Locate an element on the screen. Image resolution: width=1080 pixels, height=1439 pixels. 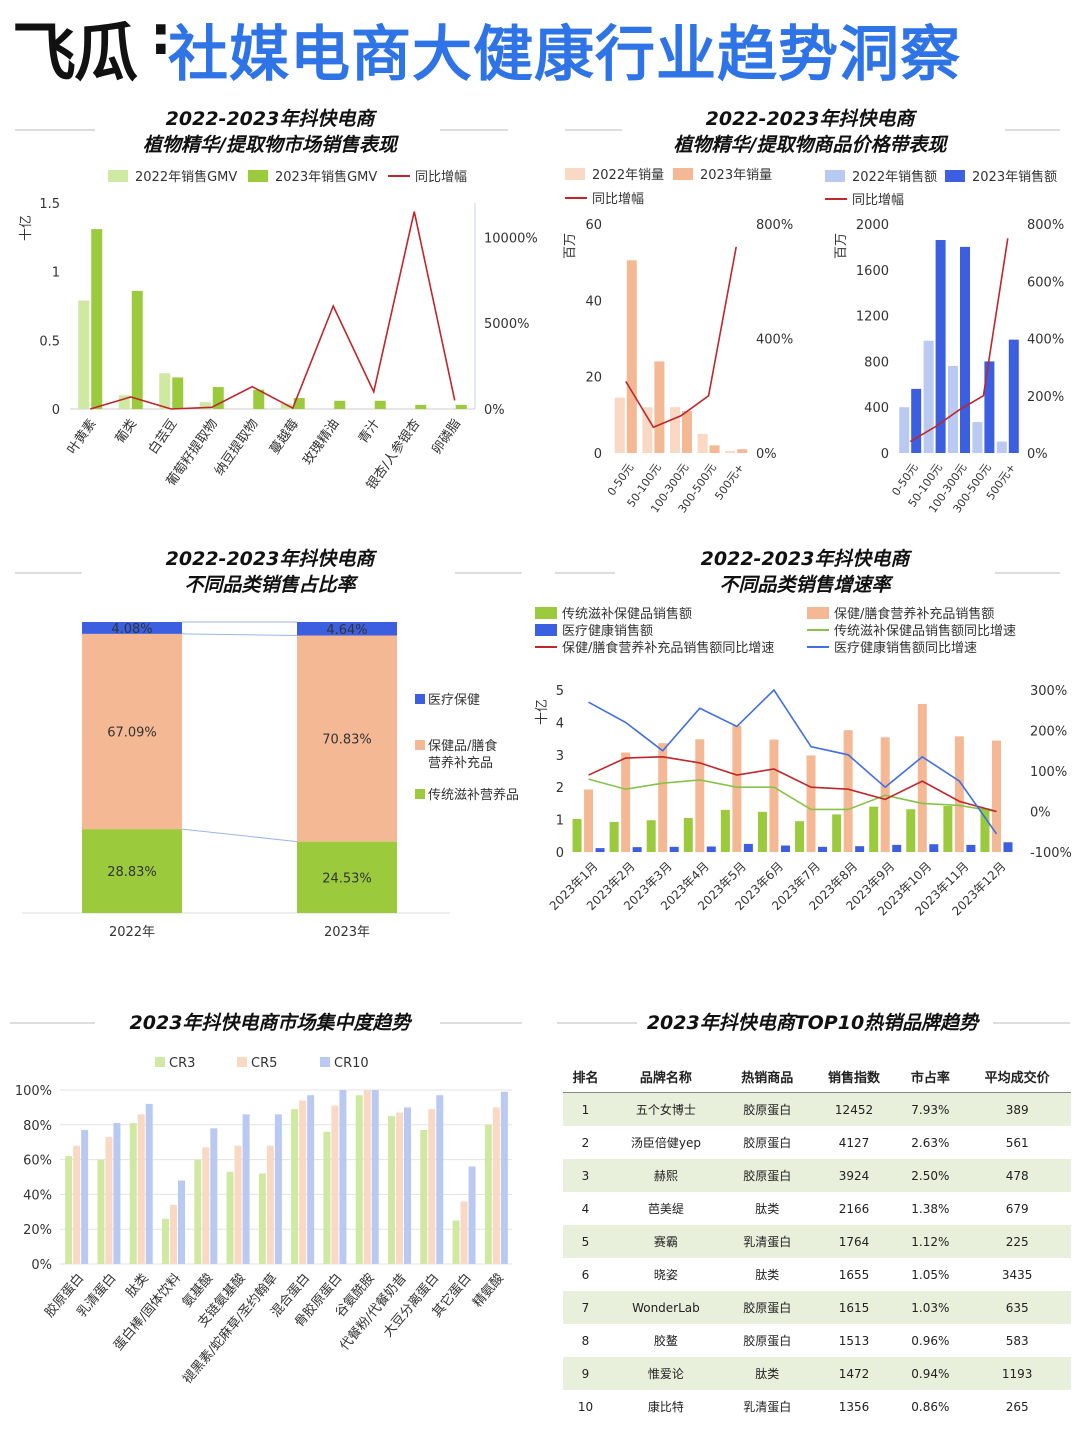
x-tick-label: 2023年 is located at coordinates (347, 932).